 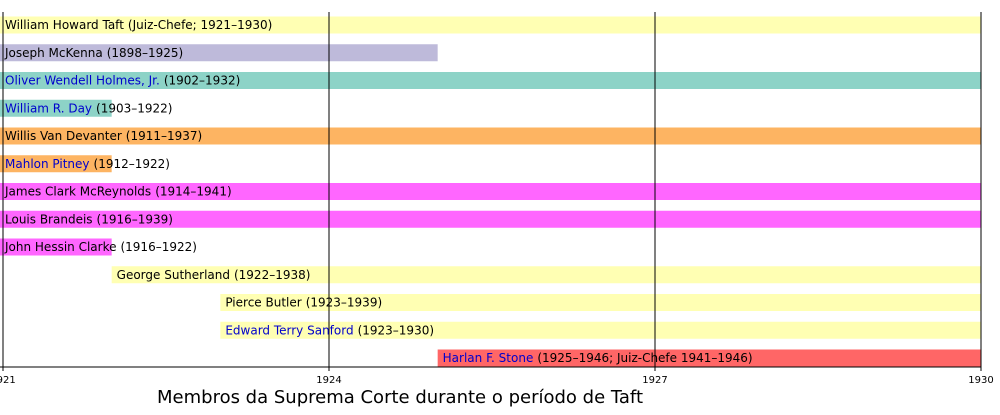 What do you see at coordinates (53, 52) in the screenshot?
I see `member-name: Joseph McKenna` at bounding box center [53, 52].